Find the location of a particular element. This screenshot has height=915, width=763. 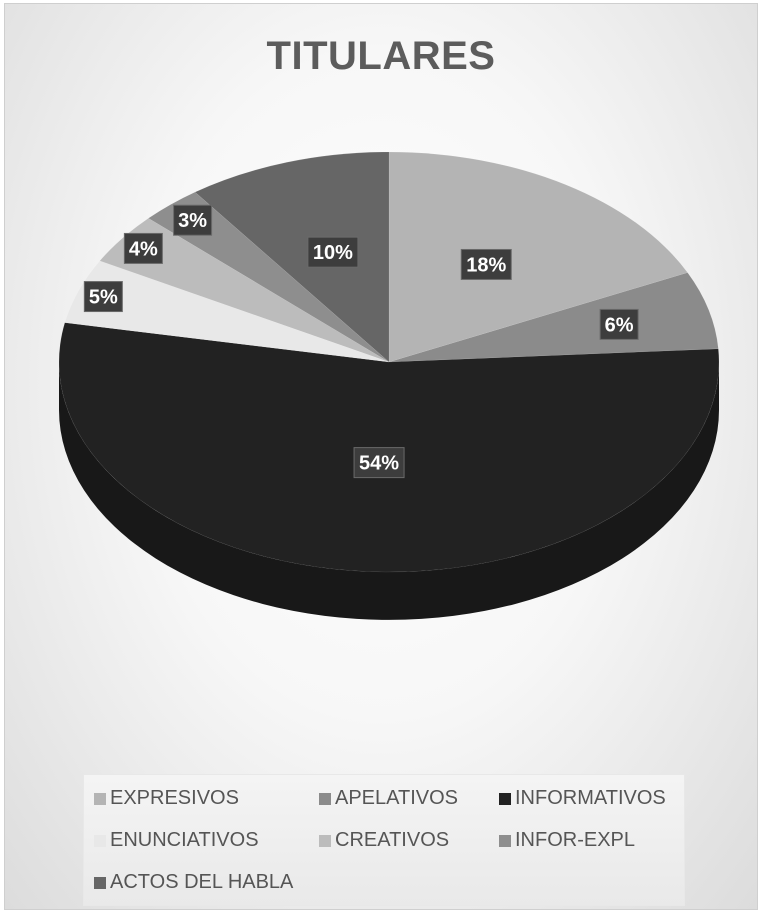

legend-item: ACTOS DEL HABLA is located at coordinates (193, 882).